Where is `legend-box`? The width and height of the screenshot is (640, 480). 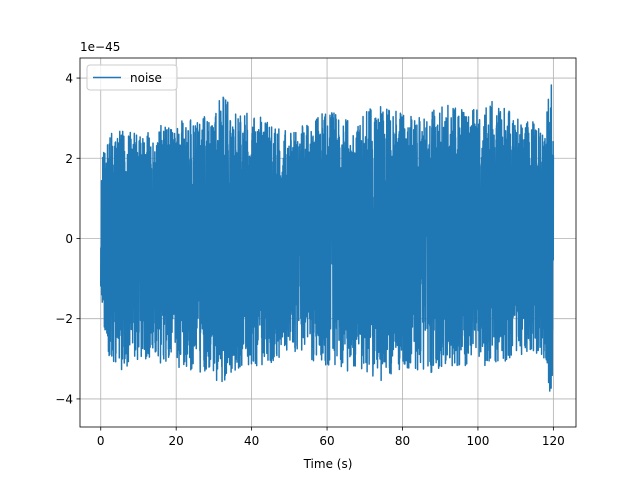 legend-box is located at coordinates (132, 77).